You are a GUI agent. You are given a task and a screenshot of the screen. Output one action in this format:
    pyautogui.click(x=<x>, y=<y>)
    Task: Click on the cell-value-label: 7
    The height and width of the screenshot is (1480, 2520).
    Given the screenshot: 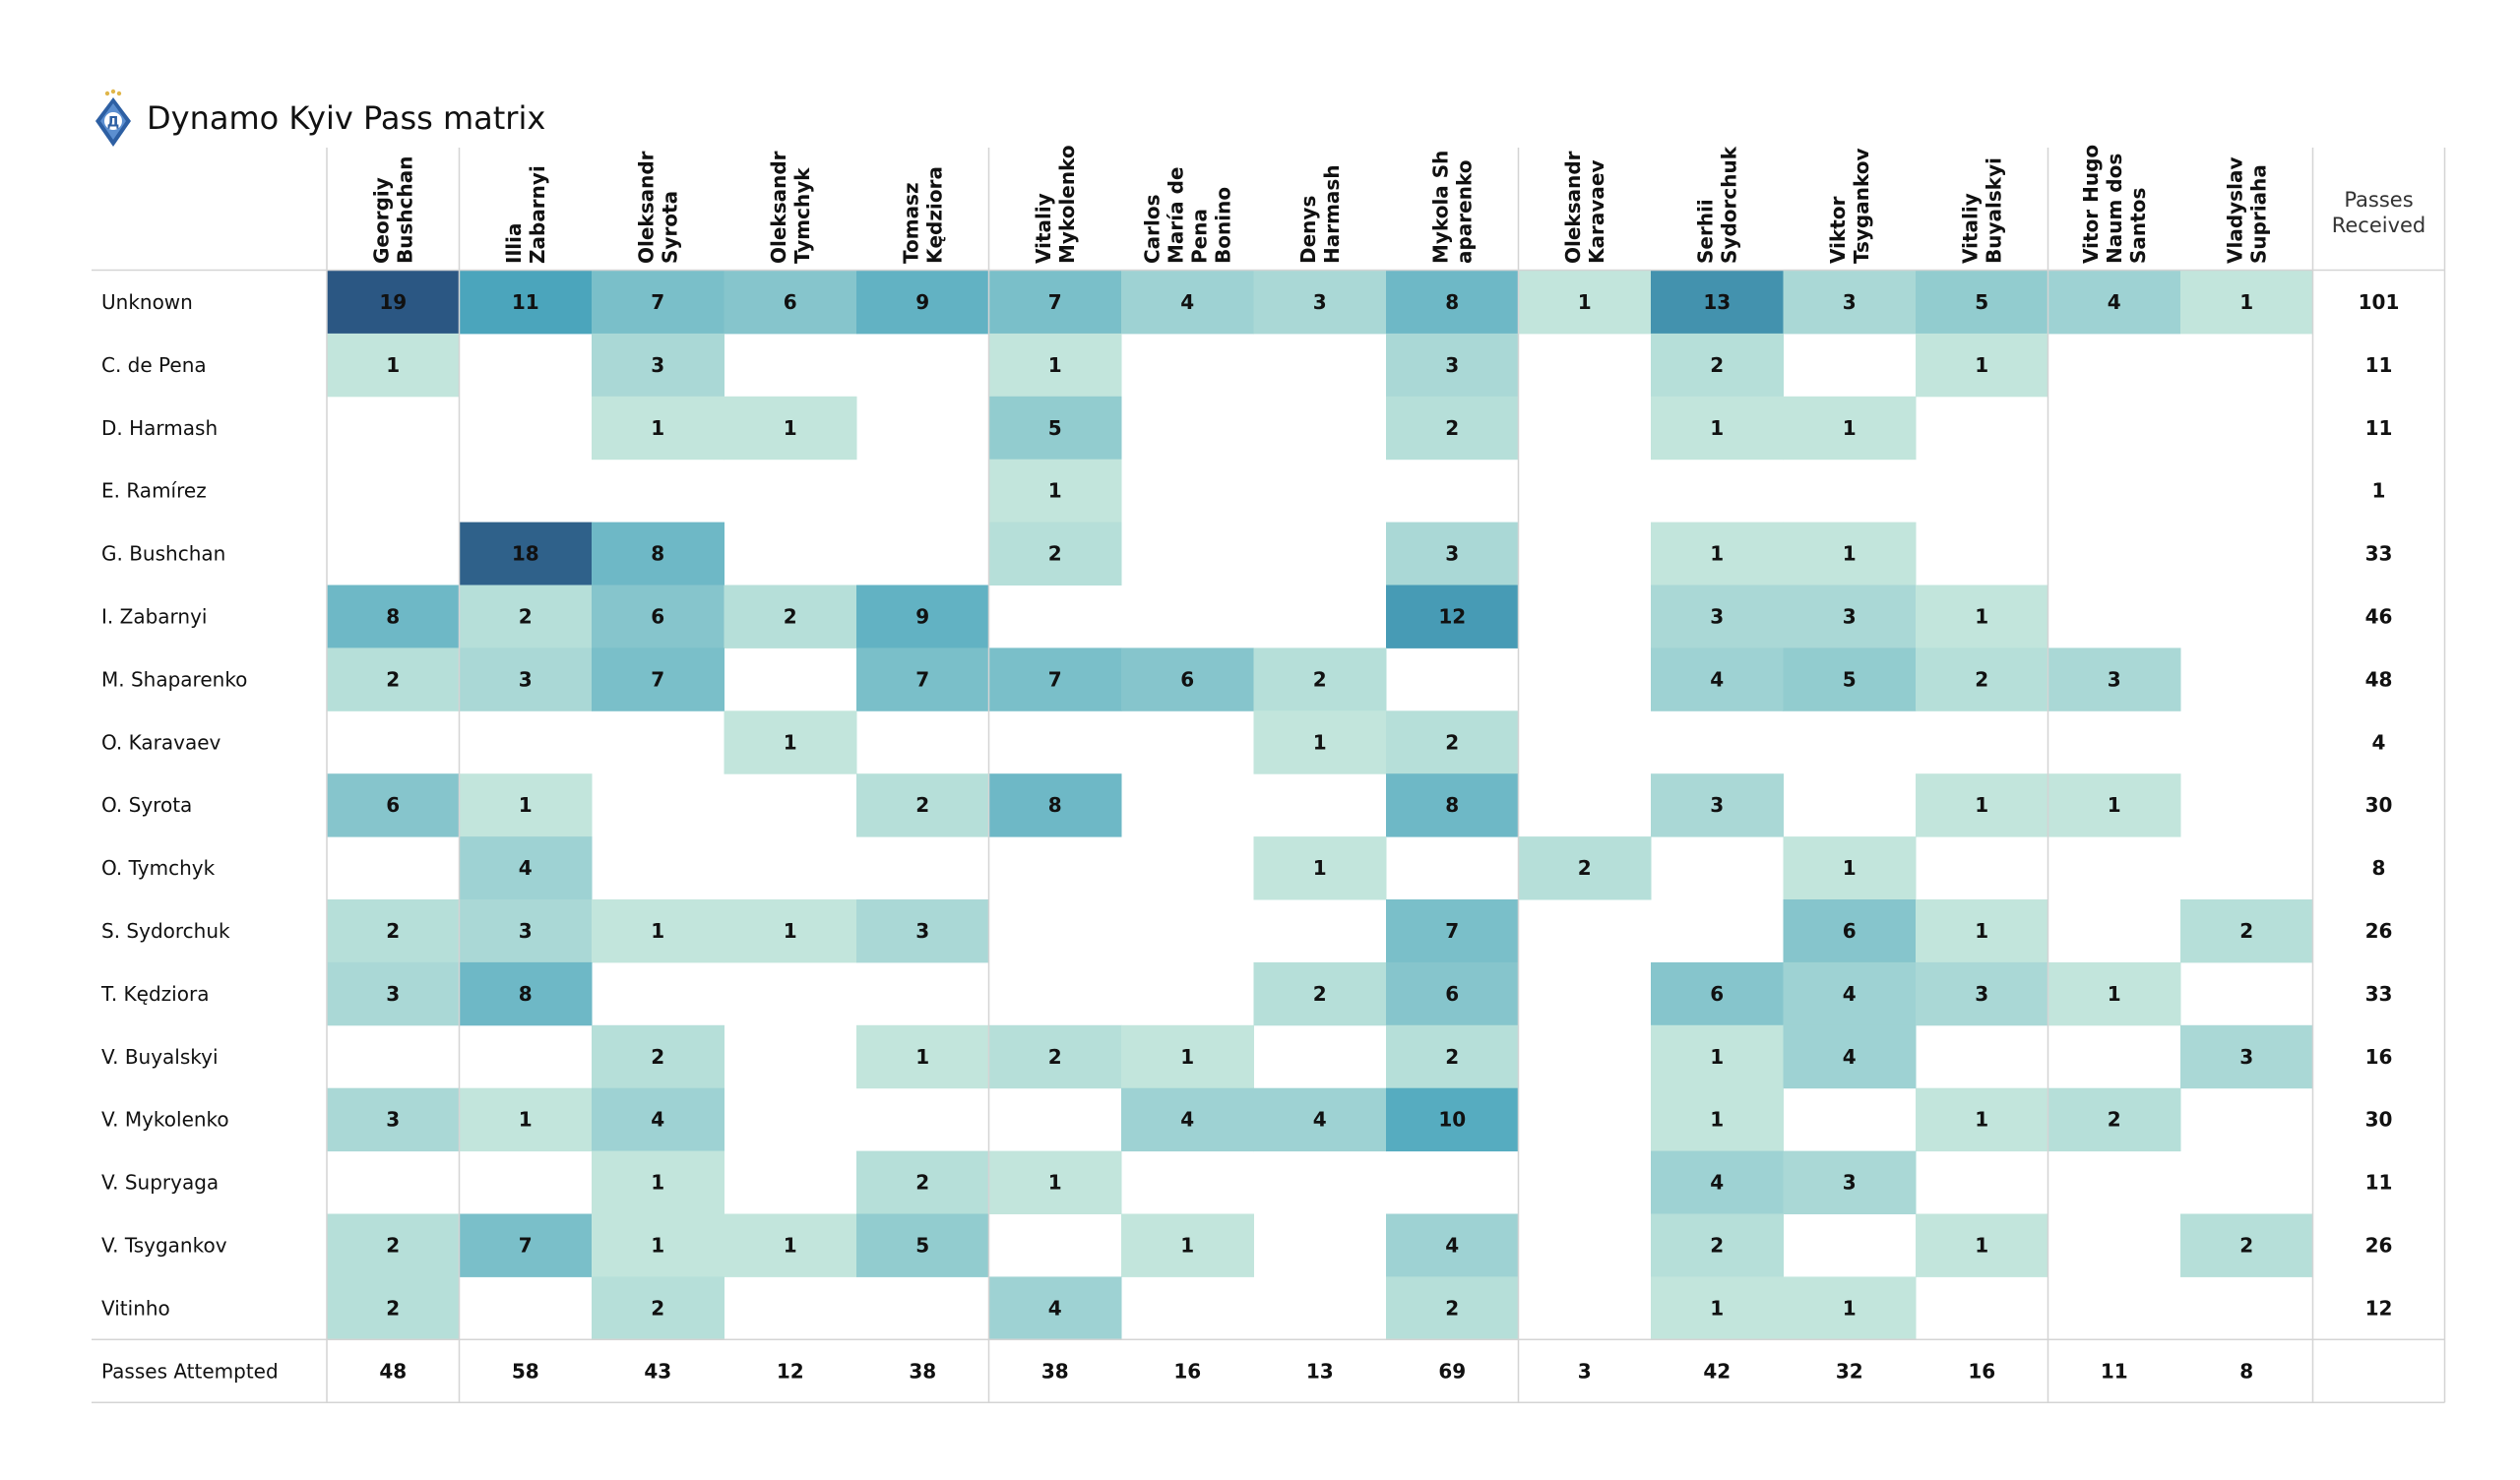 What is the action you would take?
    pyautogui.click(x=1055, y=302)
    